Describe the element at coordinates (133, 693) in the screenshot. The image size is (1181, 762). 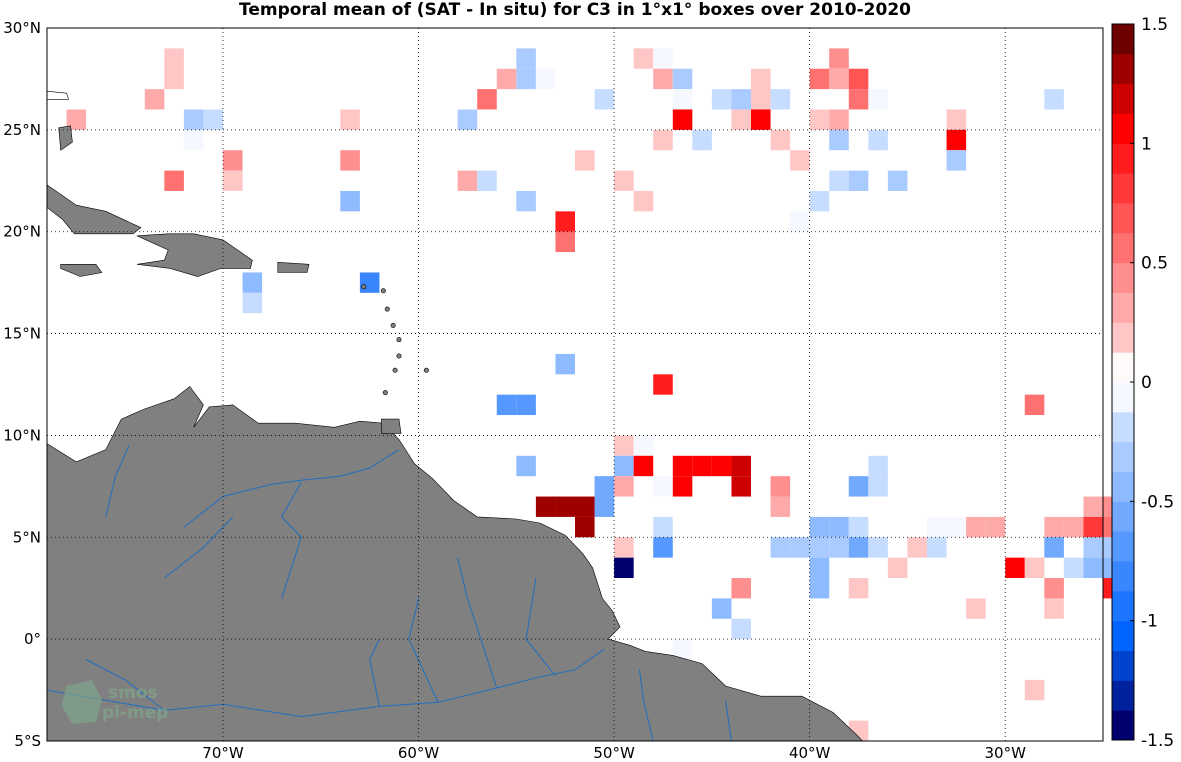
I see `logo-line-1: smos` at that location.